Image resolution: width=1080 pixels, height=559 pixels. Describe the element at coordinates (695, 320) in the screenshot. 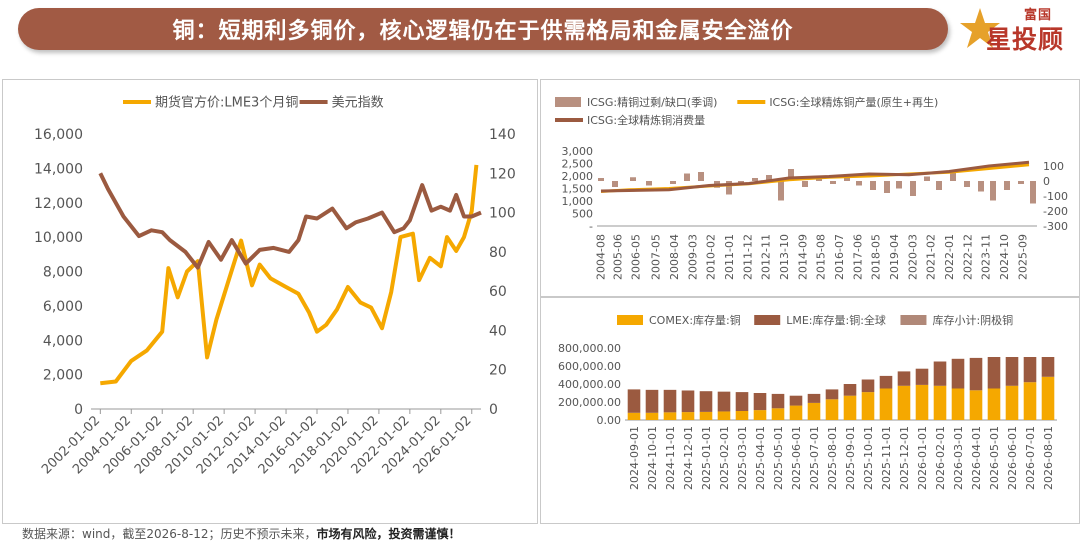

I see `legend-label-0: COMEX:库存量:铜` at that location.